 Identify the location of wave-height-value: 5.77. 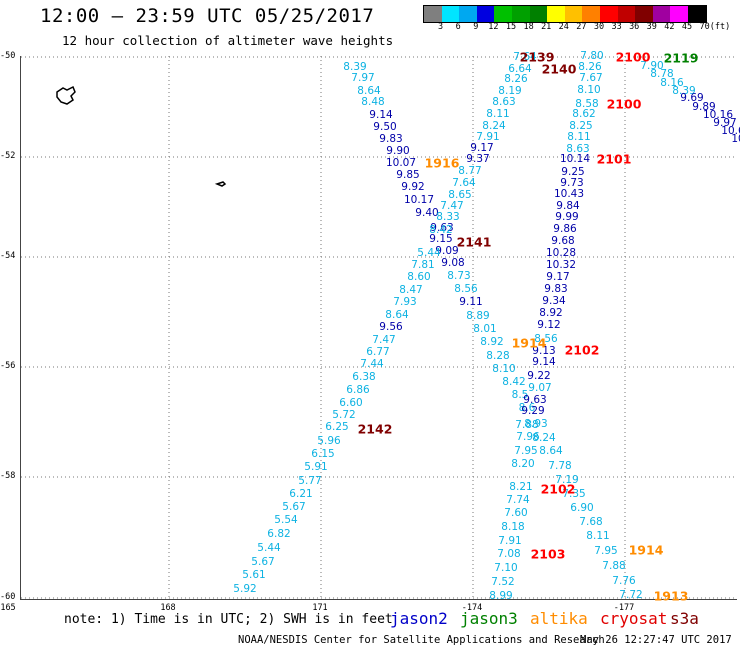
(310, 481).